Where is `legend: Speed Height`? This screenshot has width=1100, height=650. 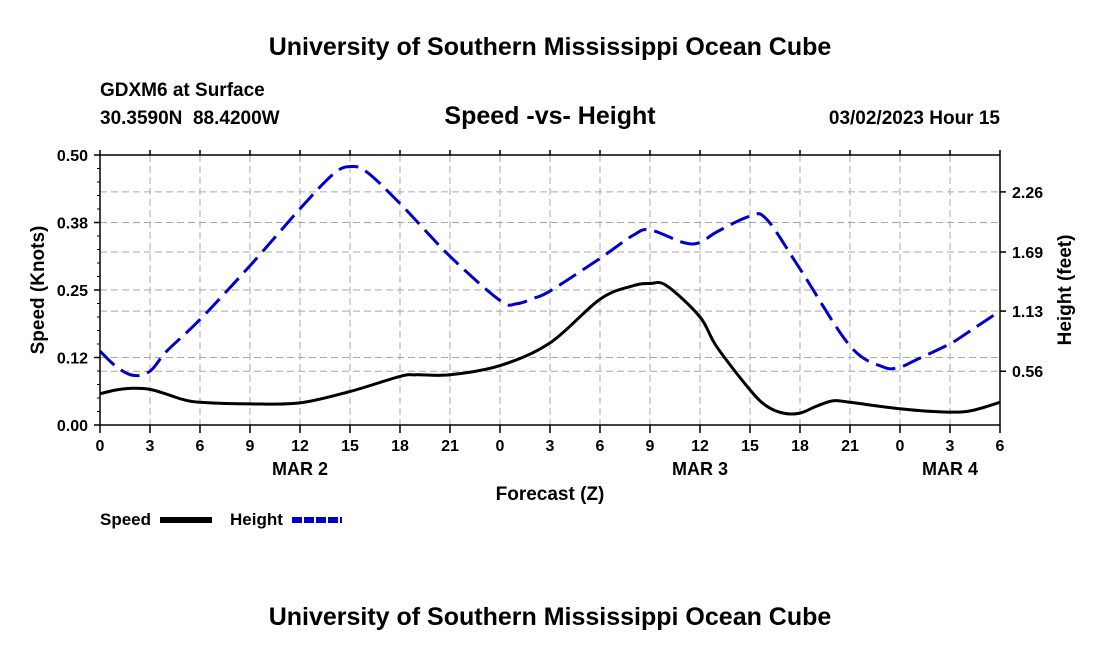
legend: Speed Height is located at coordinates (221, 519).